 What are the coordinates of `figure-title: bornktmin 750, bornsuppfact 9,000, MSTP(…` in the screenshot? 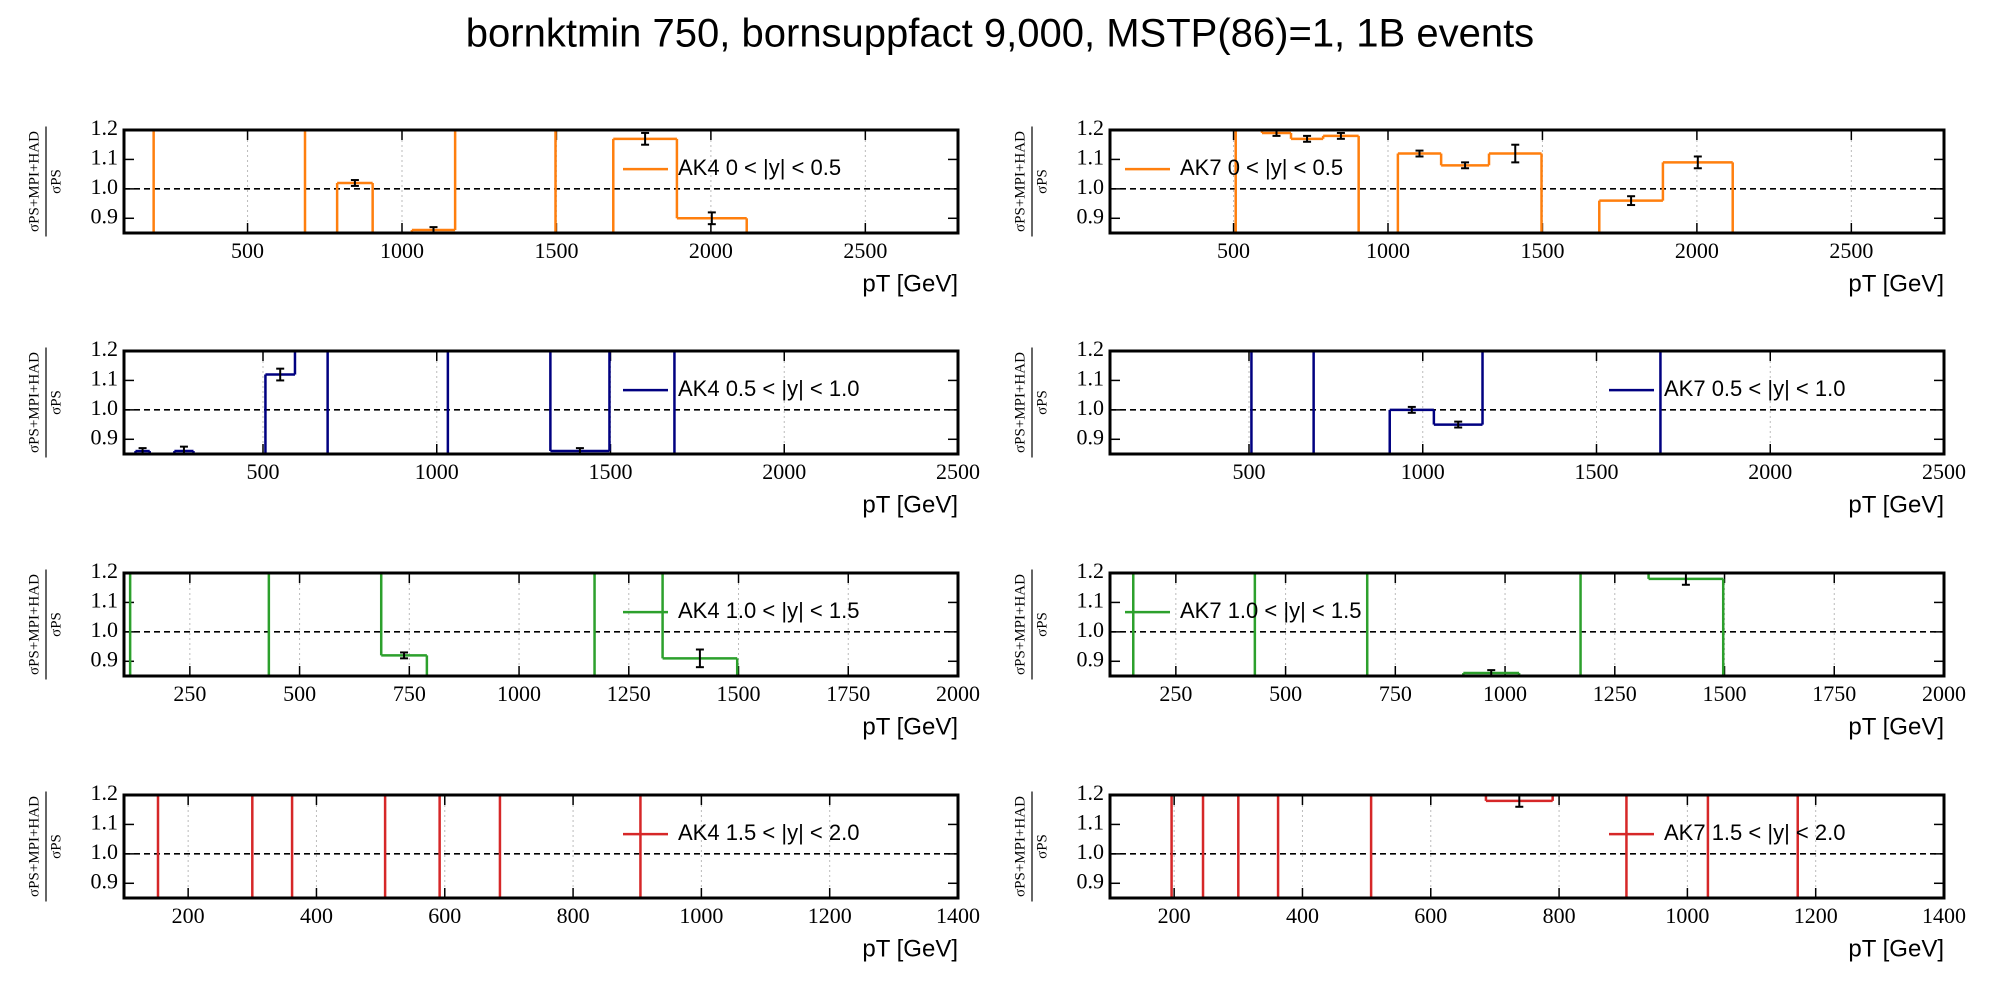 It's located at (1000, 34).